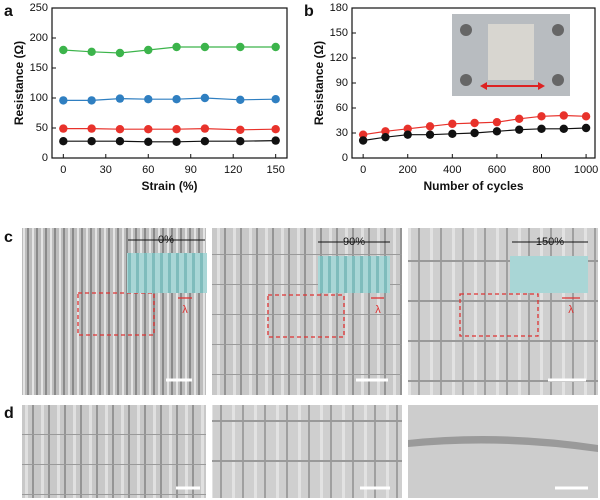 This screenshot has height=500, width=600. Describe the element at coordinates (42, 128) in the screenshot. I see `y-tick-label: 50` at that location.